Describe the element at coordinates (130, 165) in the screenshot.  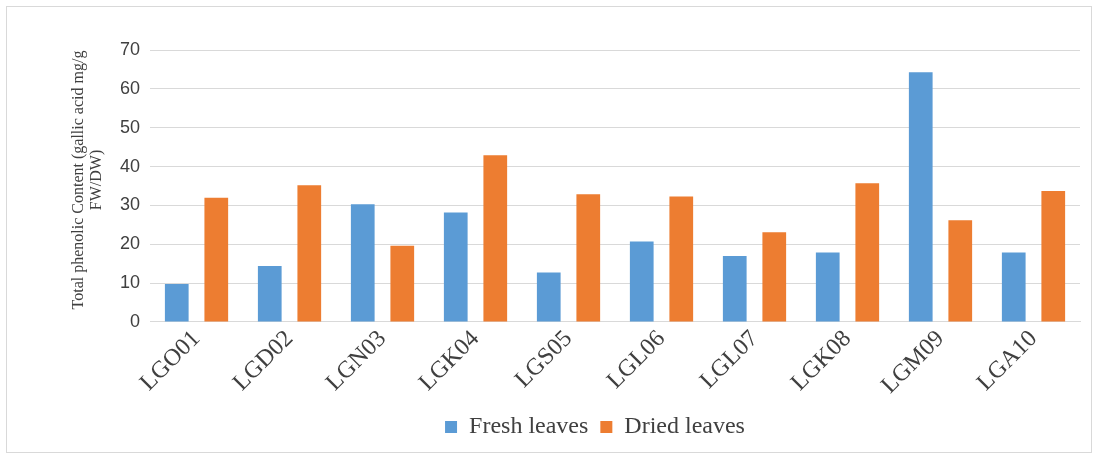
I see `y-tick-label: 40` at that location.